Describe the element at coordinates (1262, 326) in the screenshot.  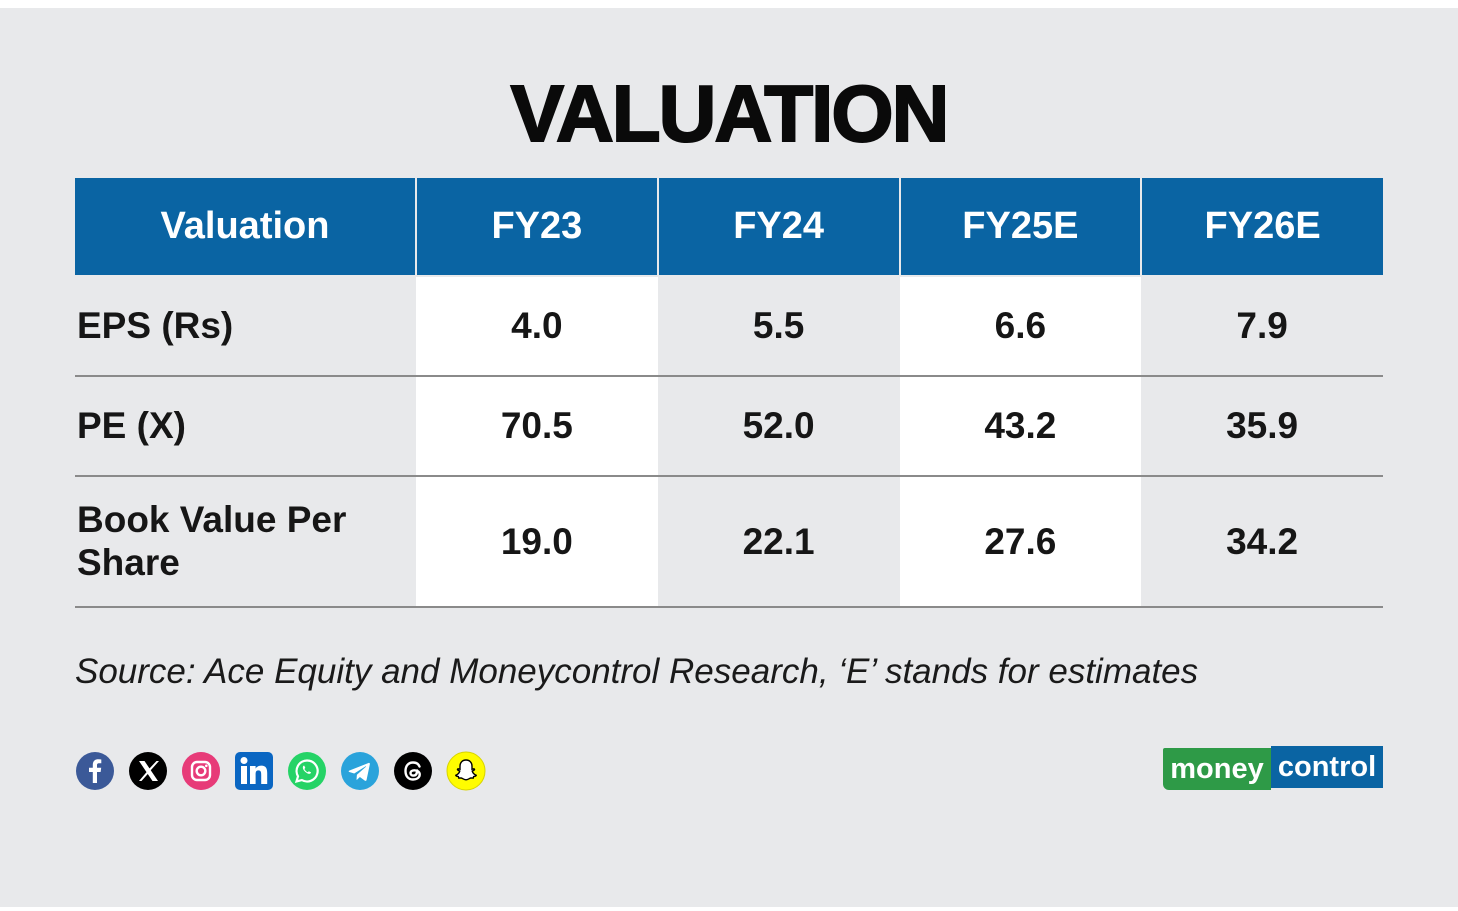
I see `table-cell: 7.9` at that location.